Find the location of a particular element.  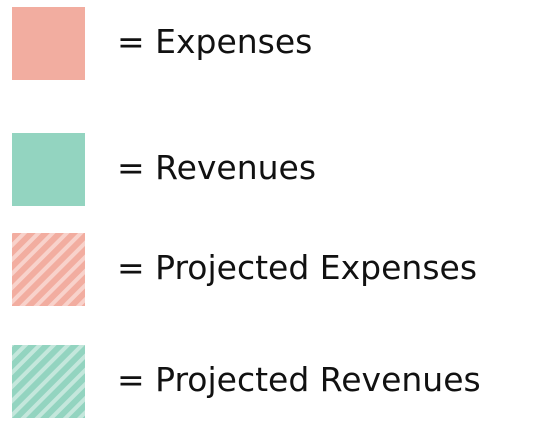

legend-label: = Projected Expenses is located at coordinates (297, 267).